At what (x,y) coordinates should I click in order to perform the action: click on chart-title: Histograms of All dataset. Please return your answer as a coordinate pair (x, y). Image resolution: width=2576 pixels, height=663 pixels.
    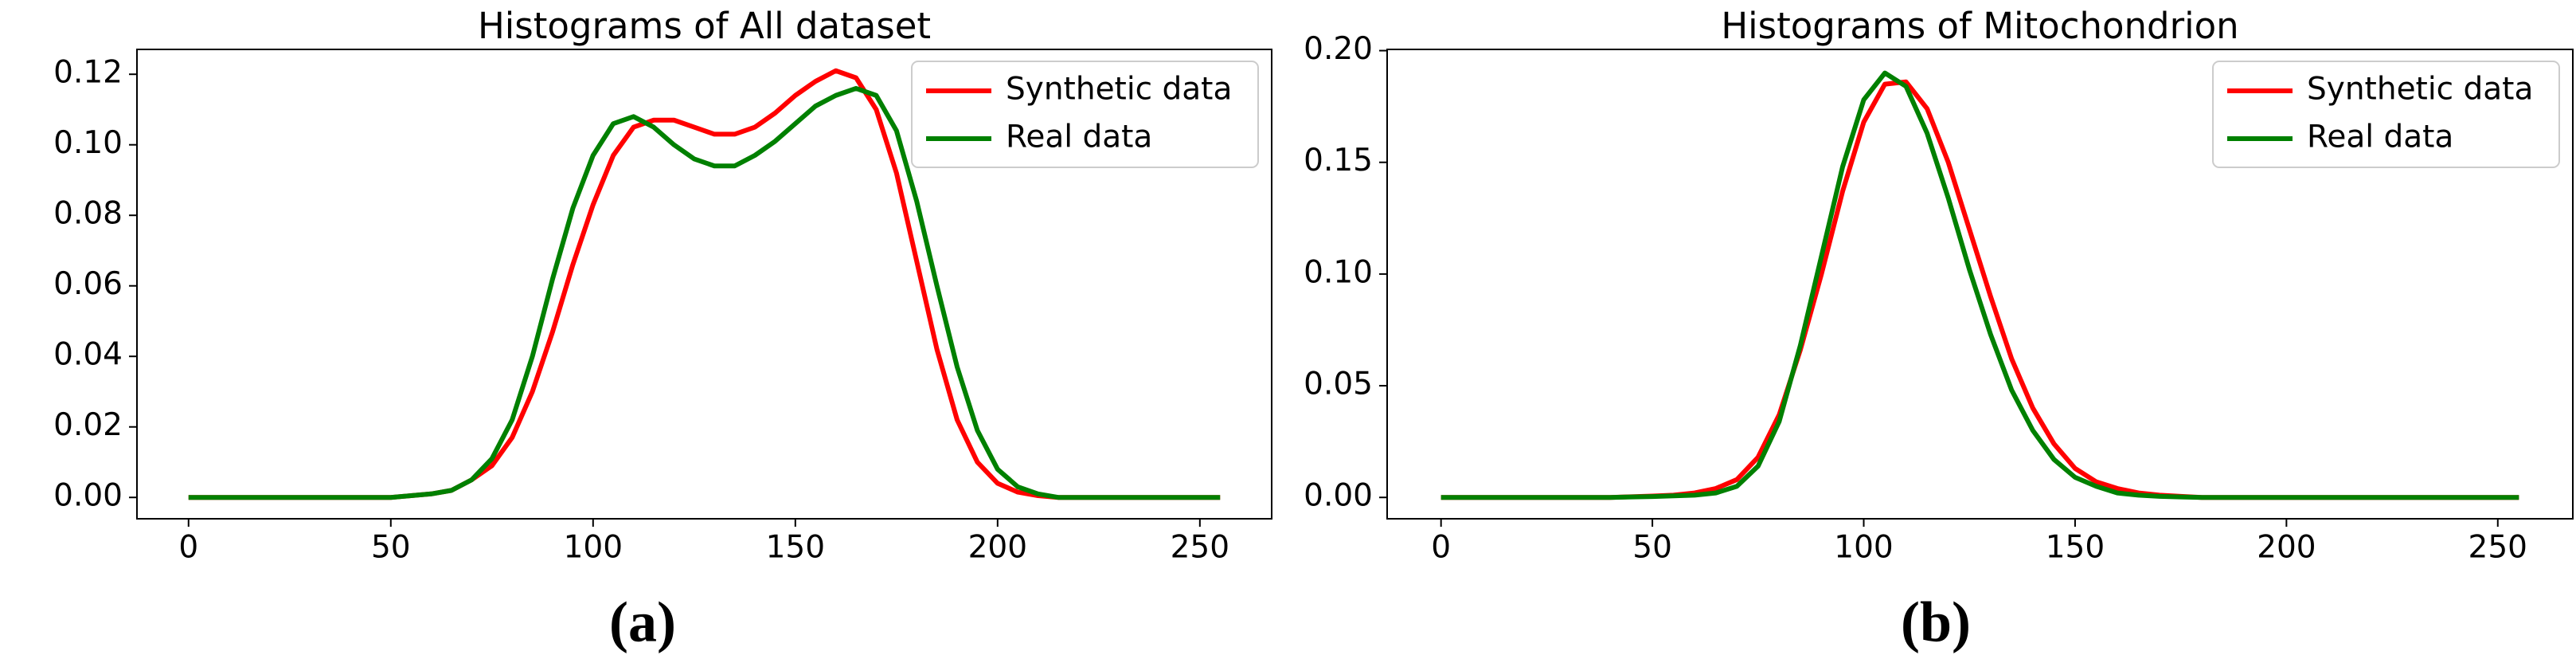
    Looking at the image, I should click on (704, 26).